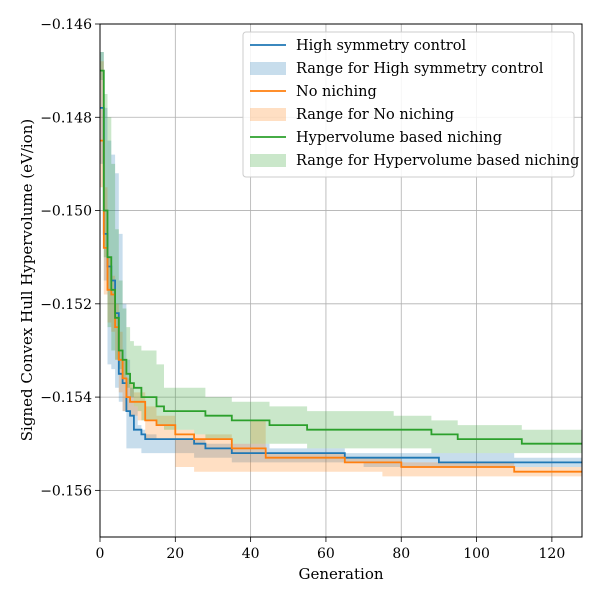 This screenshot has height=600, width=600. I want to click on legend-label: Range for No niching, so click(375, 115).